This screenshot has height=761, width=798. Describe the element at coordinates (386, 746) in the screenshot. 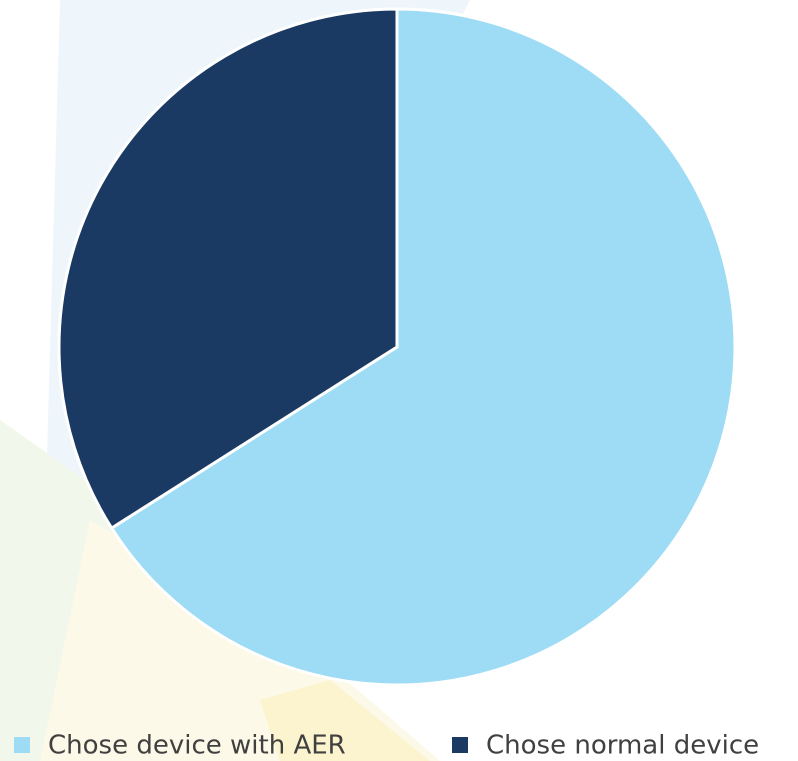

I see `legend: Chose device with AER Chose normal device` at that location.